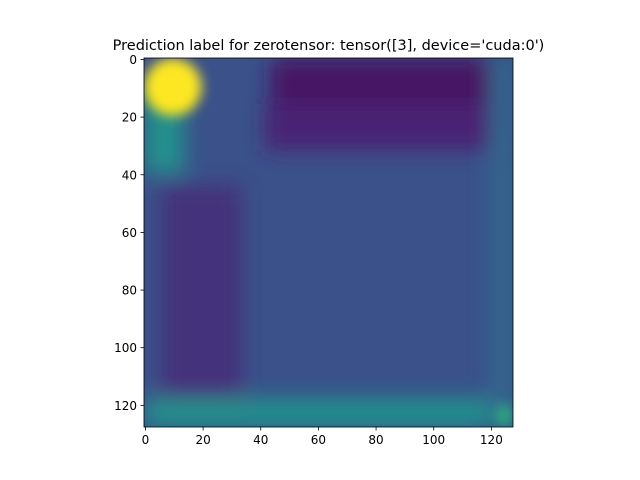 This screenshot has height=480, width=640. I want to click on x-tick-label: 60, so click(318, 440).